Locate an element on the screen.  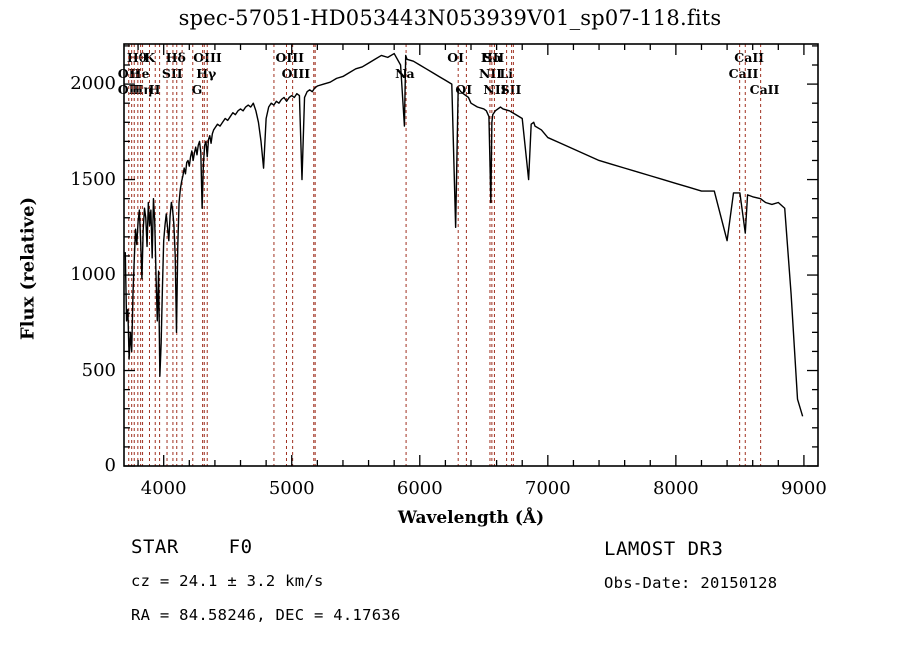
spectral-line-label: Li is located at coordinates (506, 73).